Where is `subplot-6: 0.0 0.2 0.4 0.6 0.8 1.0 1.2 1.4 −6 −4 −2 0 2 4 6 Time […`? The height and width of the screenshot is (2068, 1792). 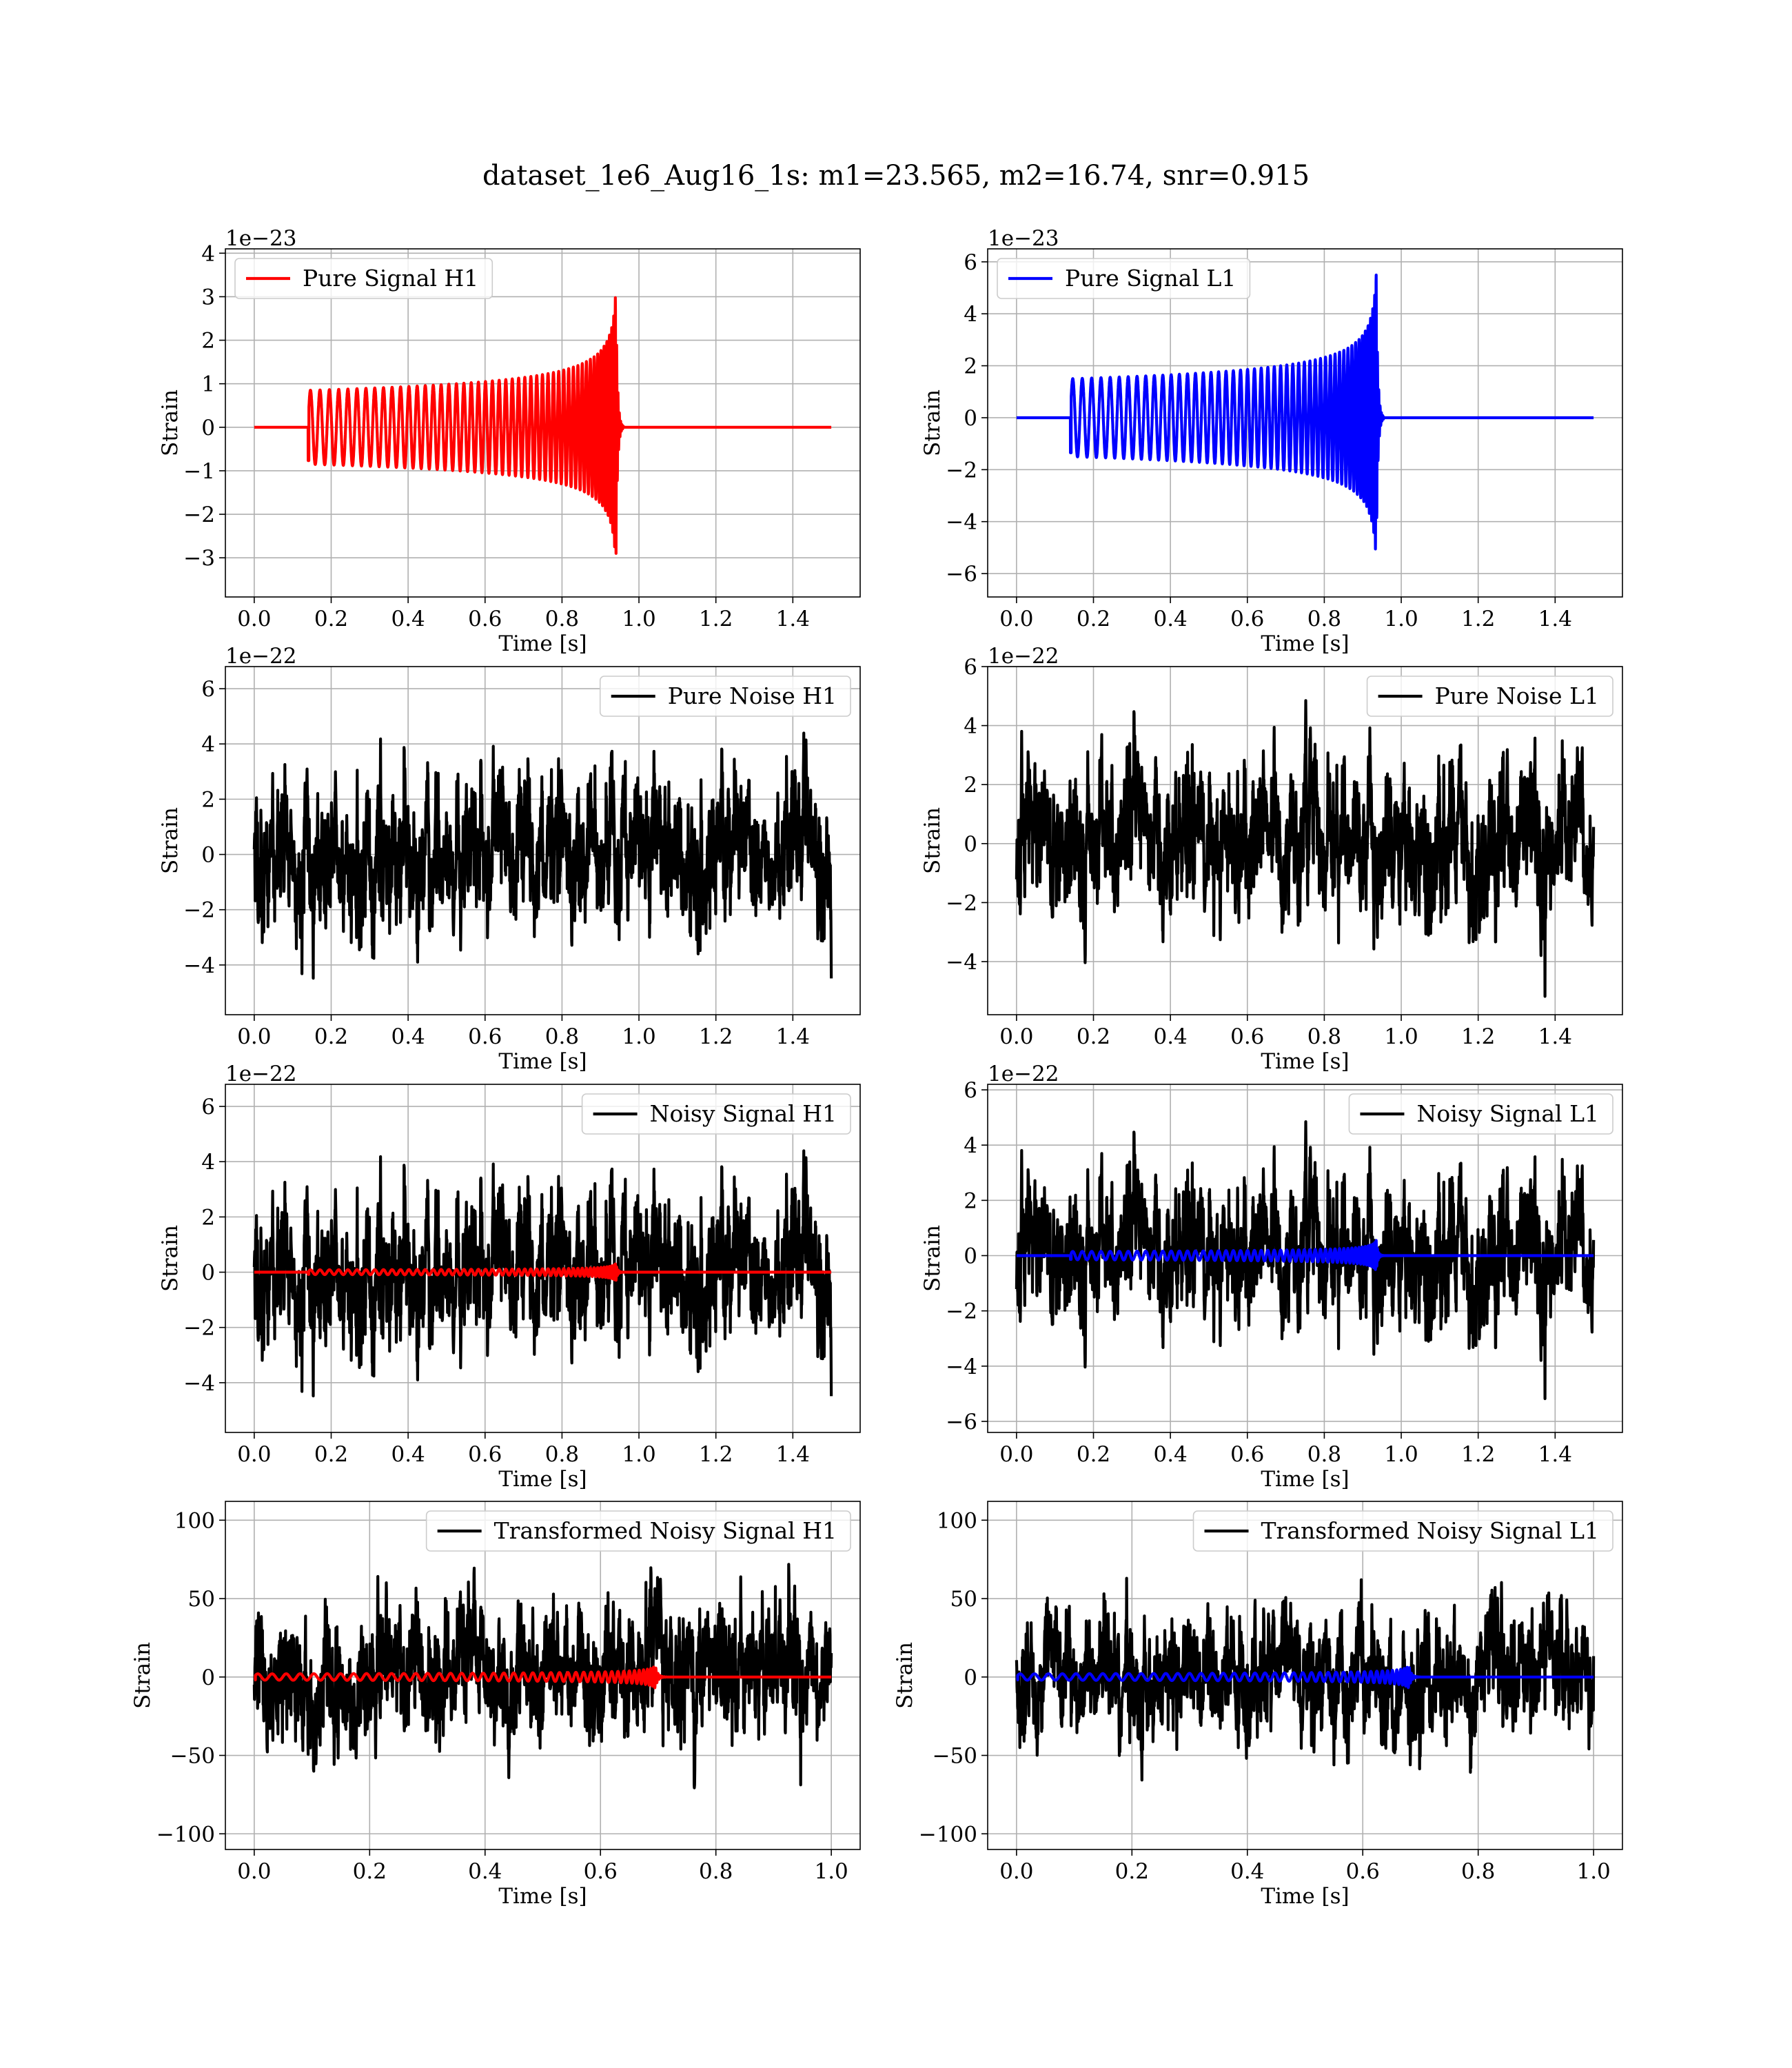 subplot-6: 0.0 0.2 0.4 0.6 0.8 1.0 1.2 1.4 −6 −4 −2 0 2 4 6 Time [… is located at coordinates (1271, 1277).